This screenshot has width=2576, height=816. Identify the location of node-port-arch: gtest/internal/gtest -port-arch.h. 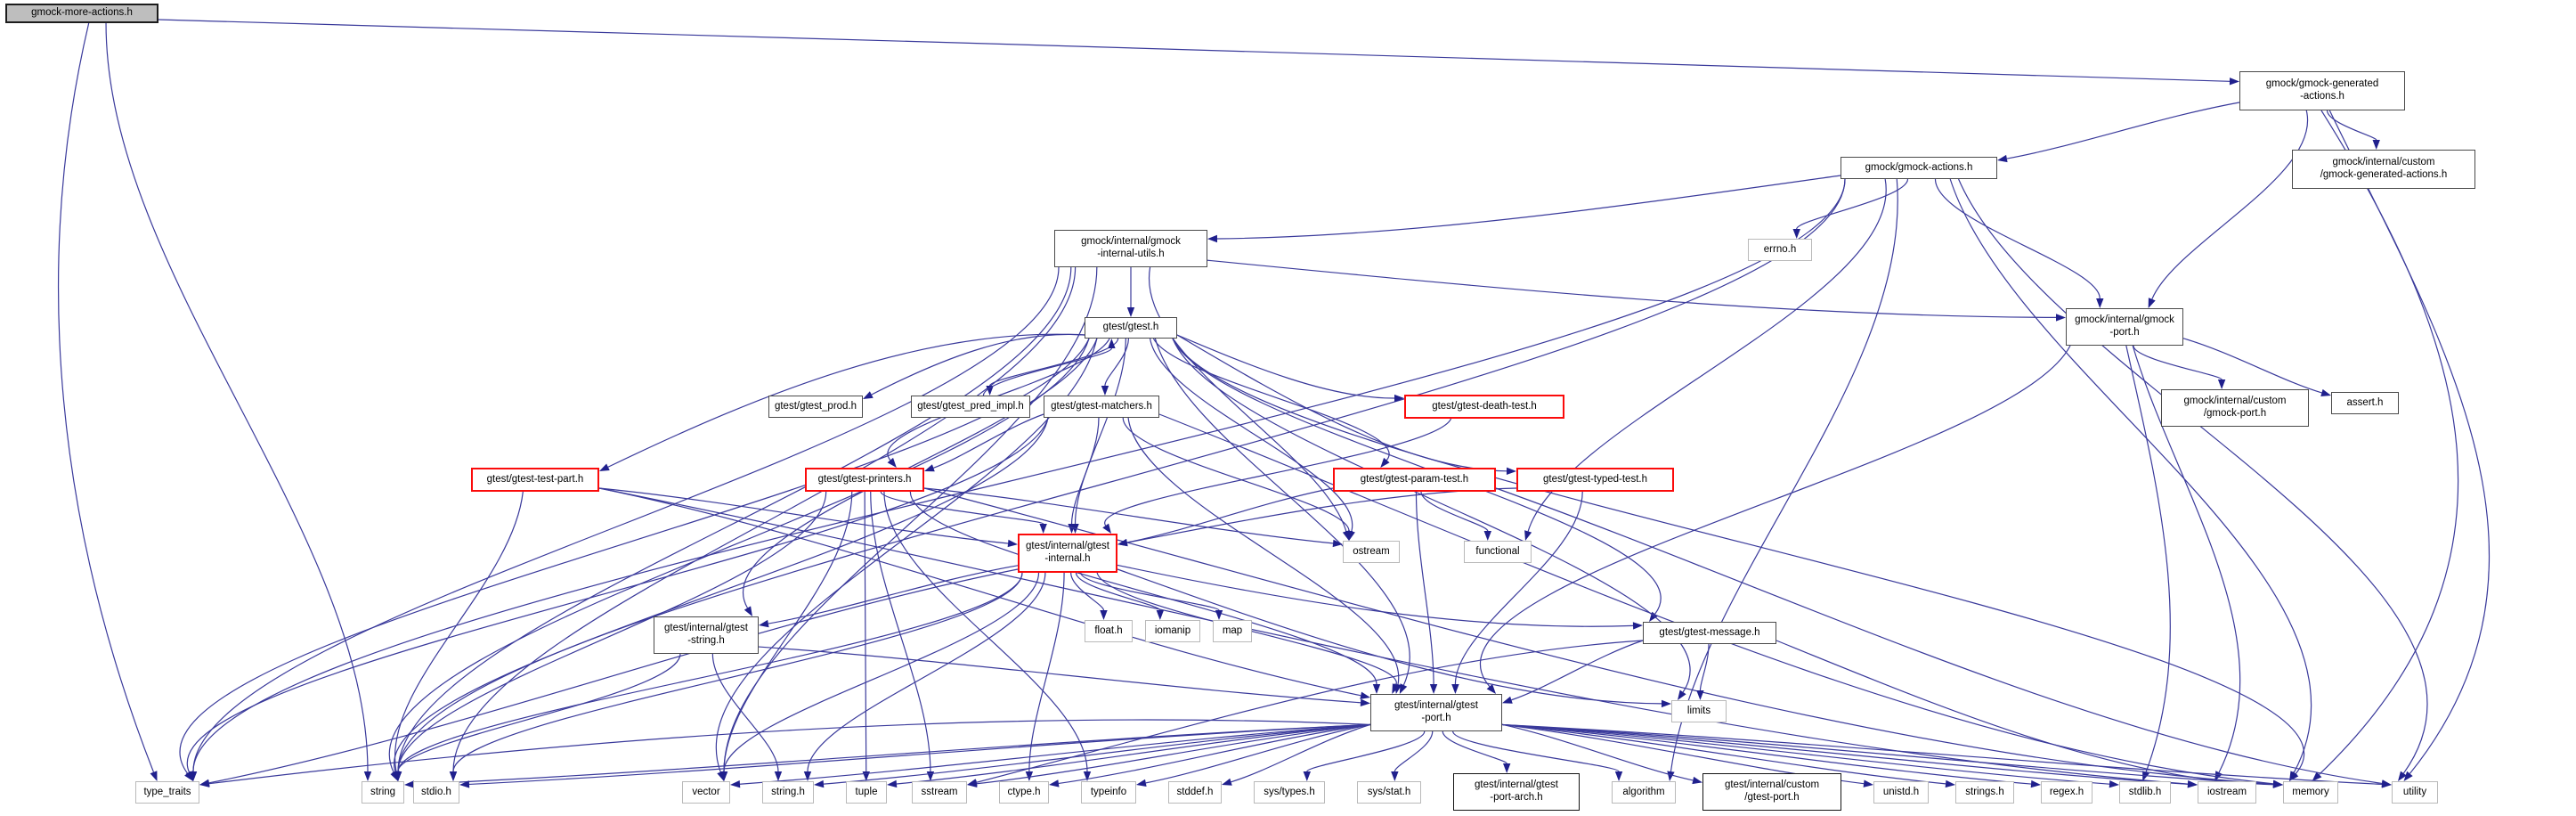
(1516, 792).